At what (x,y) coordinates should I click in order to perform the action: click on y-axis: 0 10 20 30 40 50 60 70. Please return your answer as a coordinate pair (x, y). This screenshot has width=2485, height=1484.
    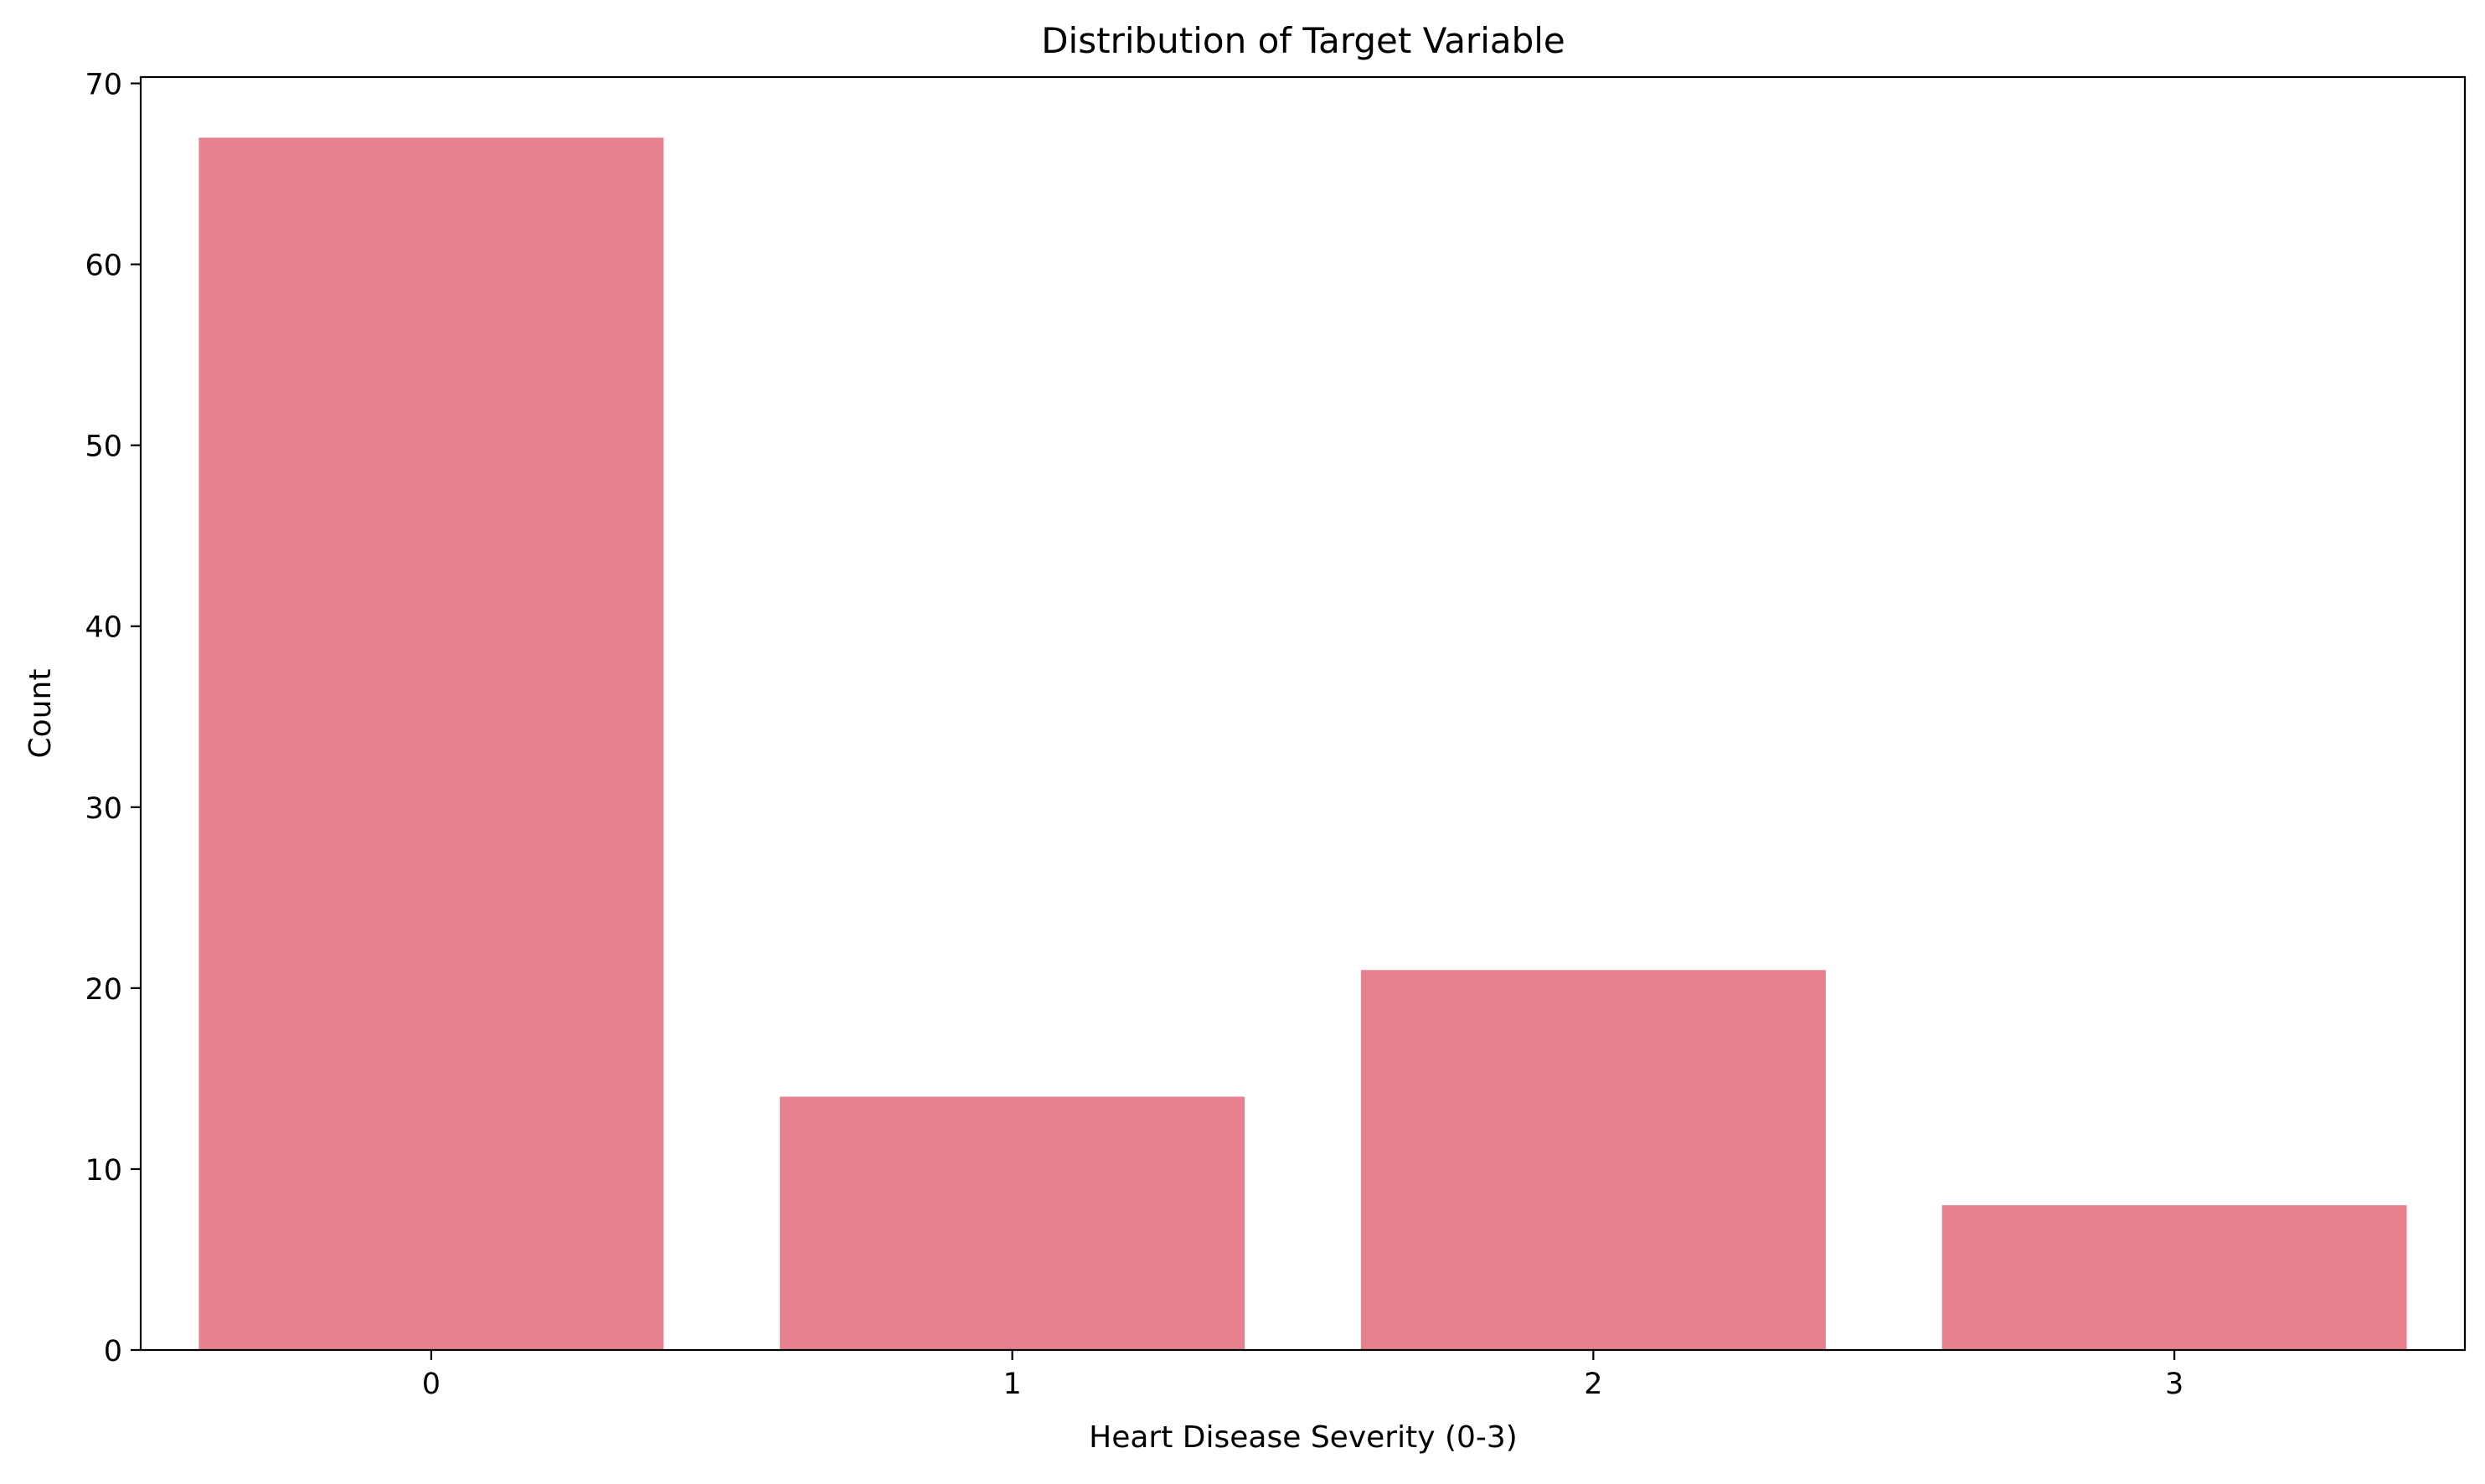
    Looking at the image, I should click on (113, 718).